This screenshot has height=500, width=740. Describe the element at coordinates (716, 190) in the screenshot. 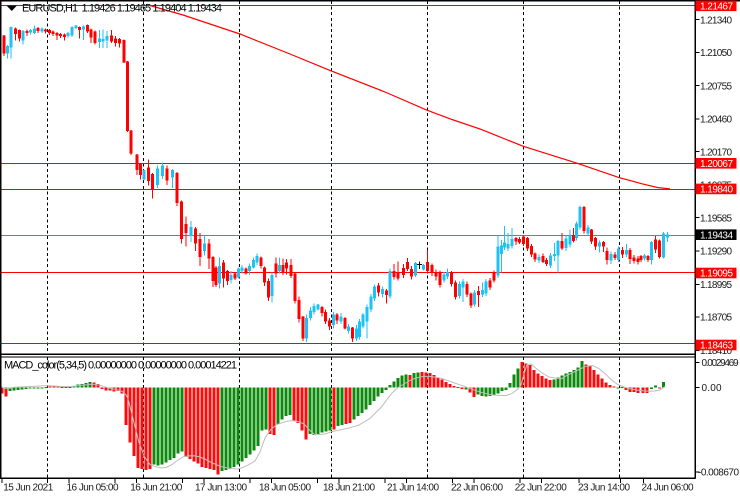

I see `svg-text: 1.19840` at that location.